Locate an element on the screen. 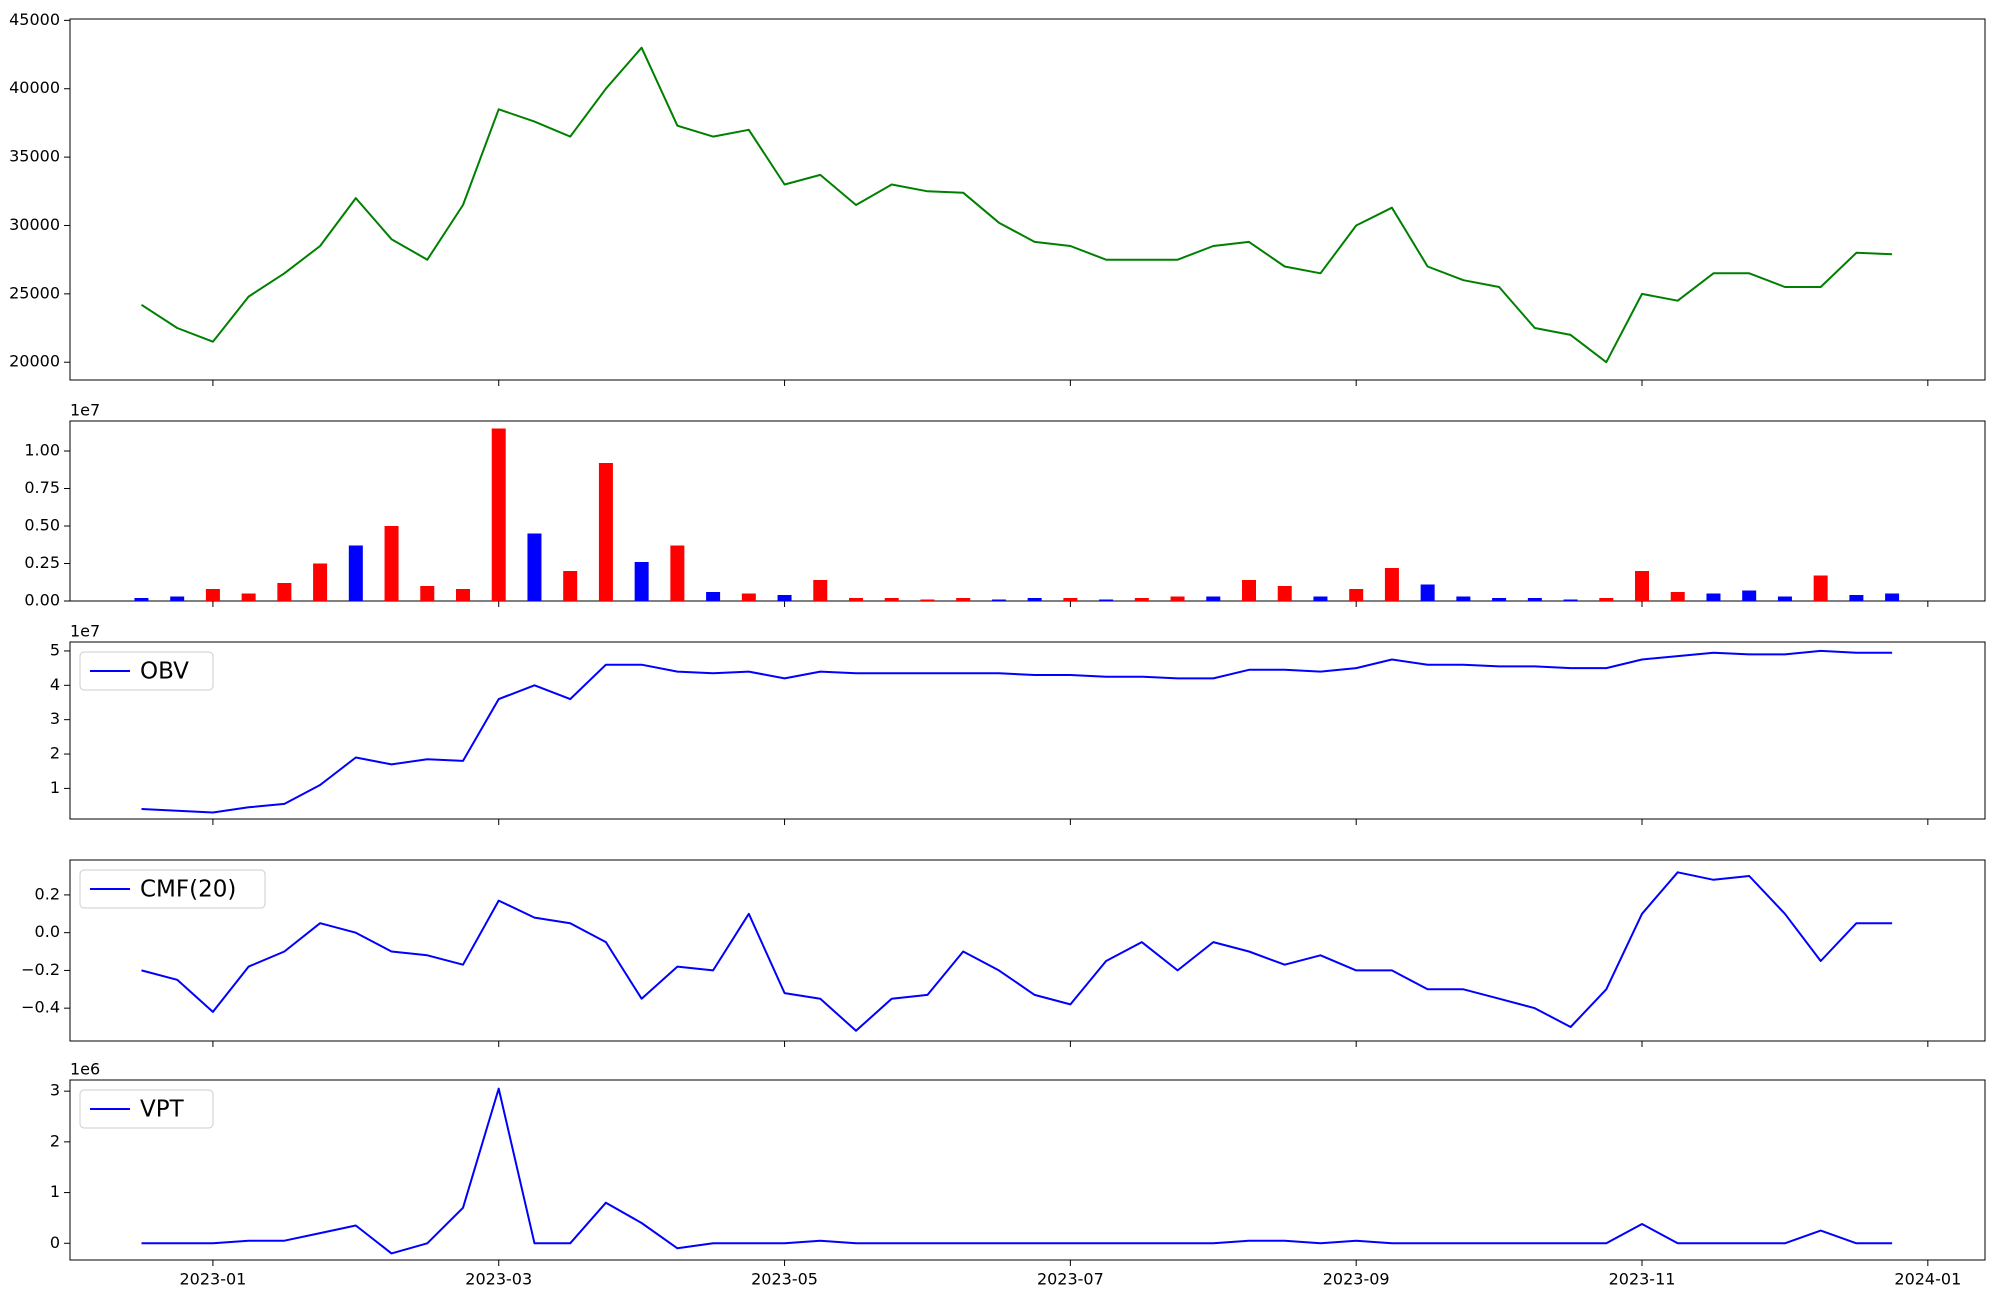 This screenshot has width=2000, height=1300. y-tick-label: 0.50 is located at coordinates (42, 525).